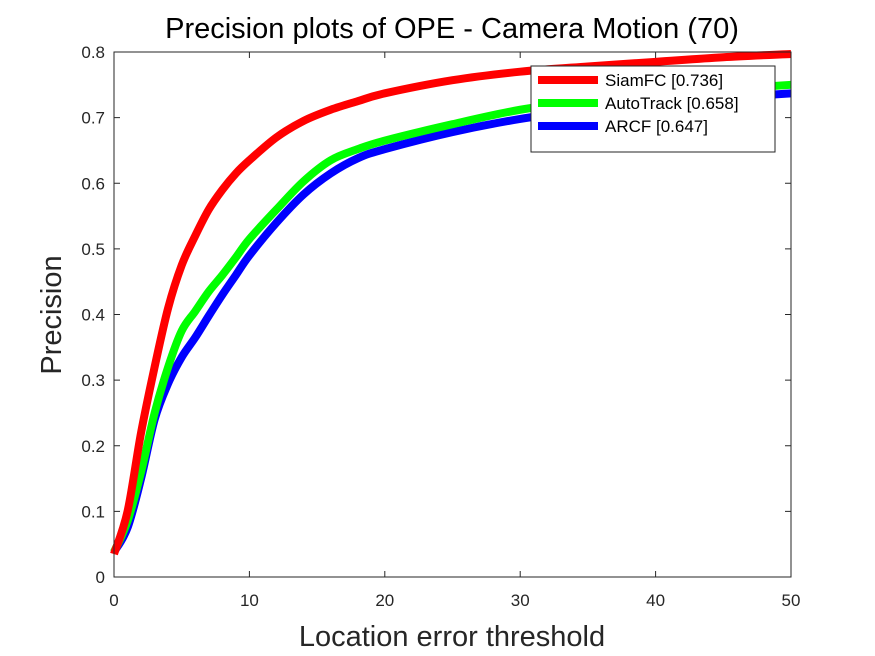 The width and height of the screenshot is (875, 656). Describe the element at coordinates (672, 103) in the screenshot. I see `legend-label-autotrack: AutoTrack [0.658]` at that location.